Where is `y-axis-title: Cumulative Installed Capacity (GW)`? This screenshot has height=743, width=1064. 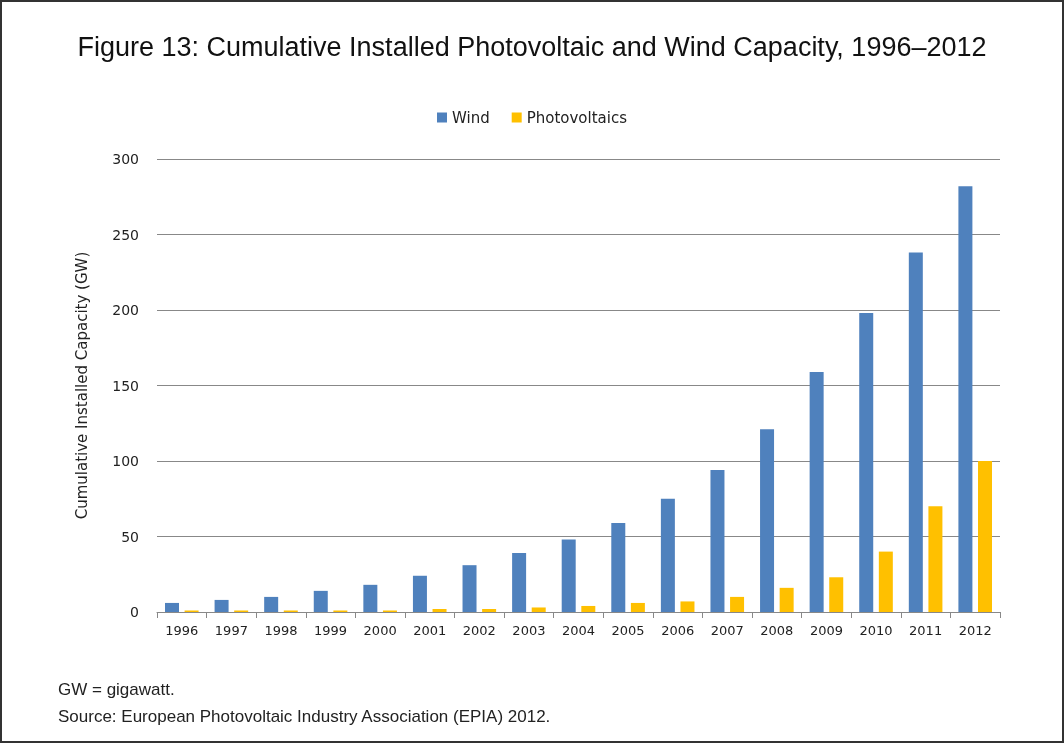
y-axis-title: Cumulative Installed Capacity (GW) is located at coordinates (81, 385).